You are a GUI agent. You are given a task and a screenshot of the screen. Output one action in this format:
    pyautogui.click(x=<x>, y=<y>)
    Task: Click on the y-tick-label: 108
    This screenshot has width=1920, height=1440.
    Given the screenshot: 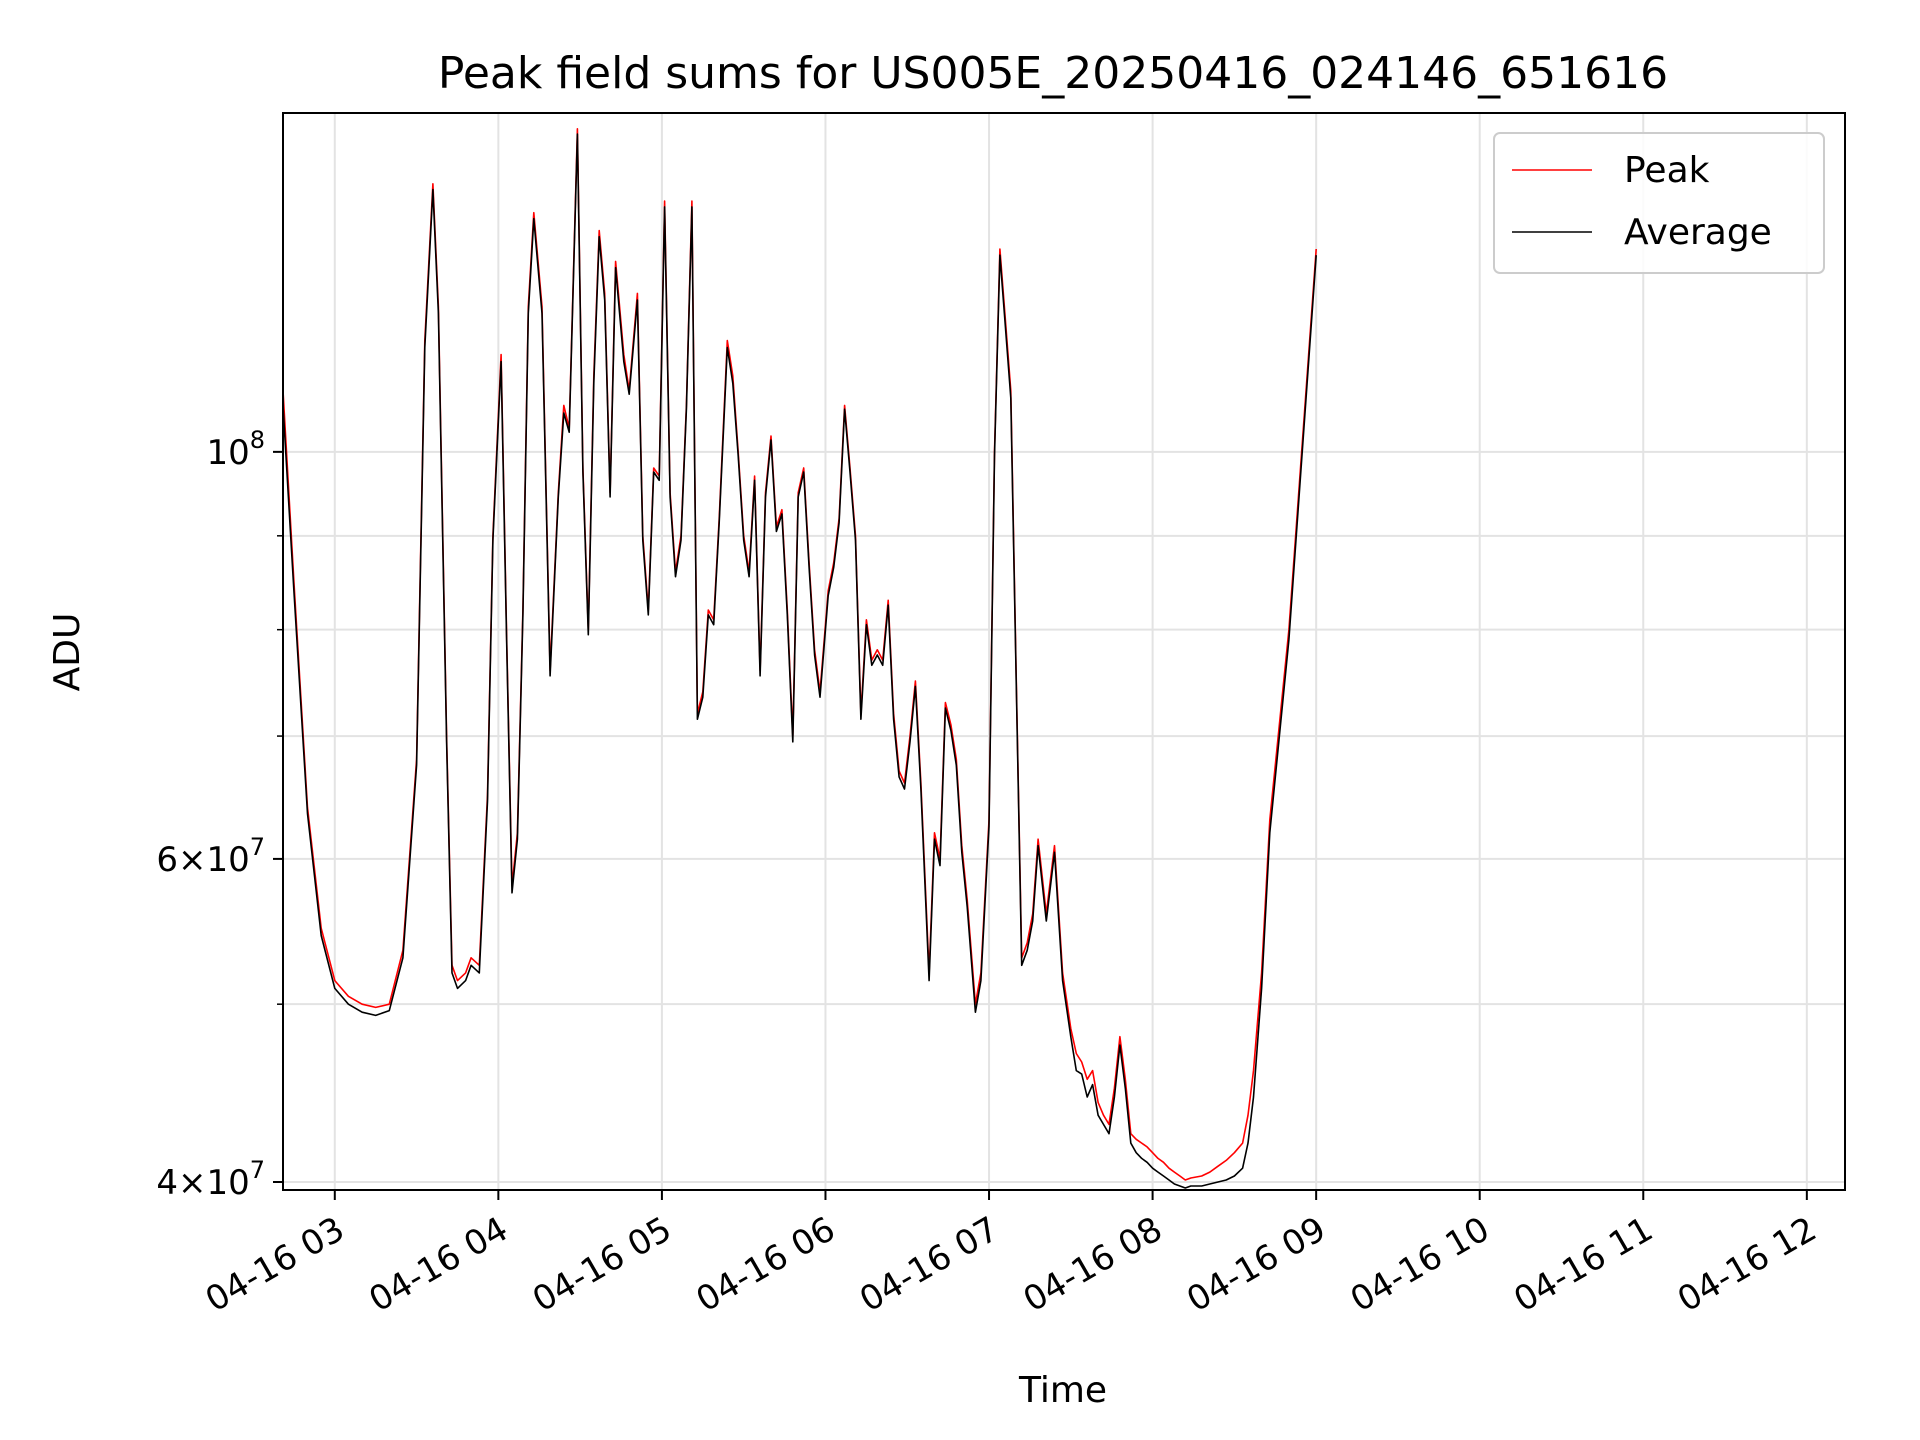 What is the action you would take?
    pyautogui.click(x=235, y=449)
    